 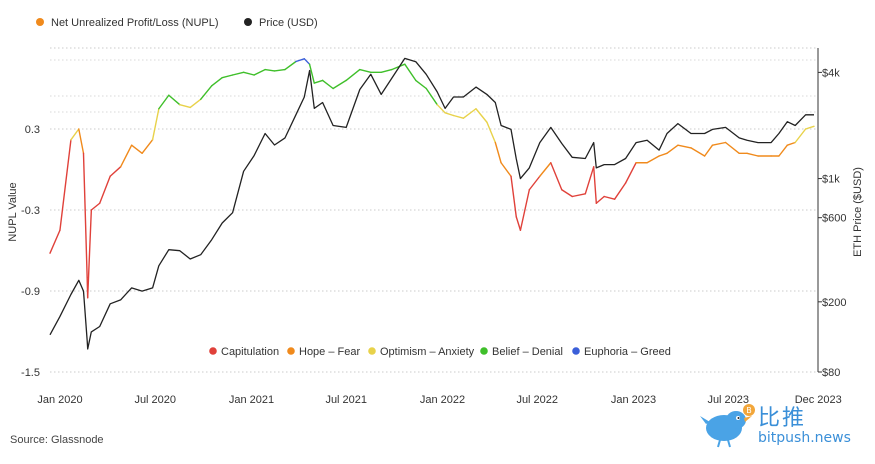 I want to click on right-tick-label: $4k, so click(x=831, y=73).